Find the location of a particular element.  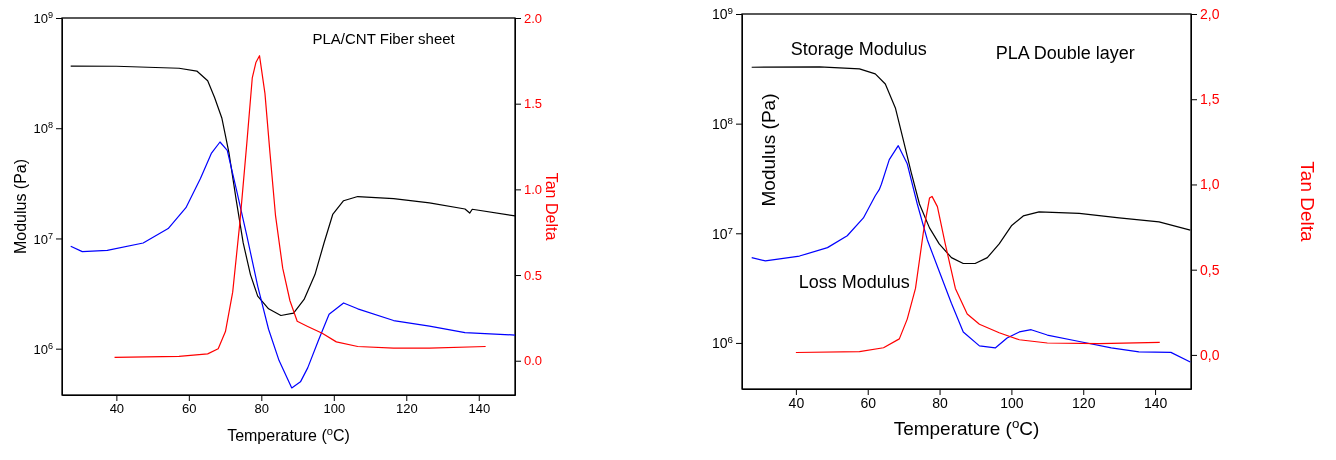

line-series is located at coordinates (978, 274).